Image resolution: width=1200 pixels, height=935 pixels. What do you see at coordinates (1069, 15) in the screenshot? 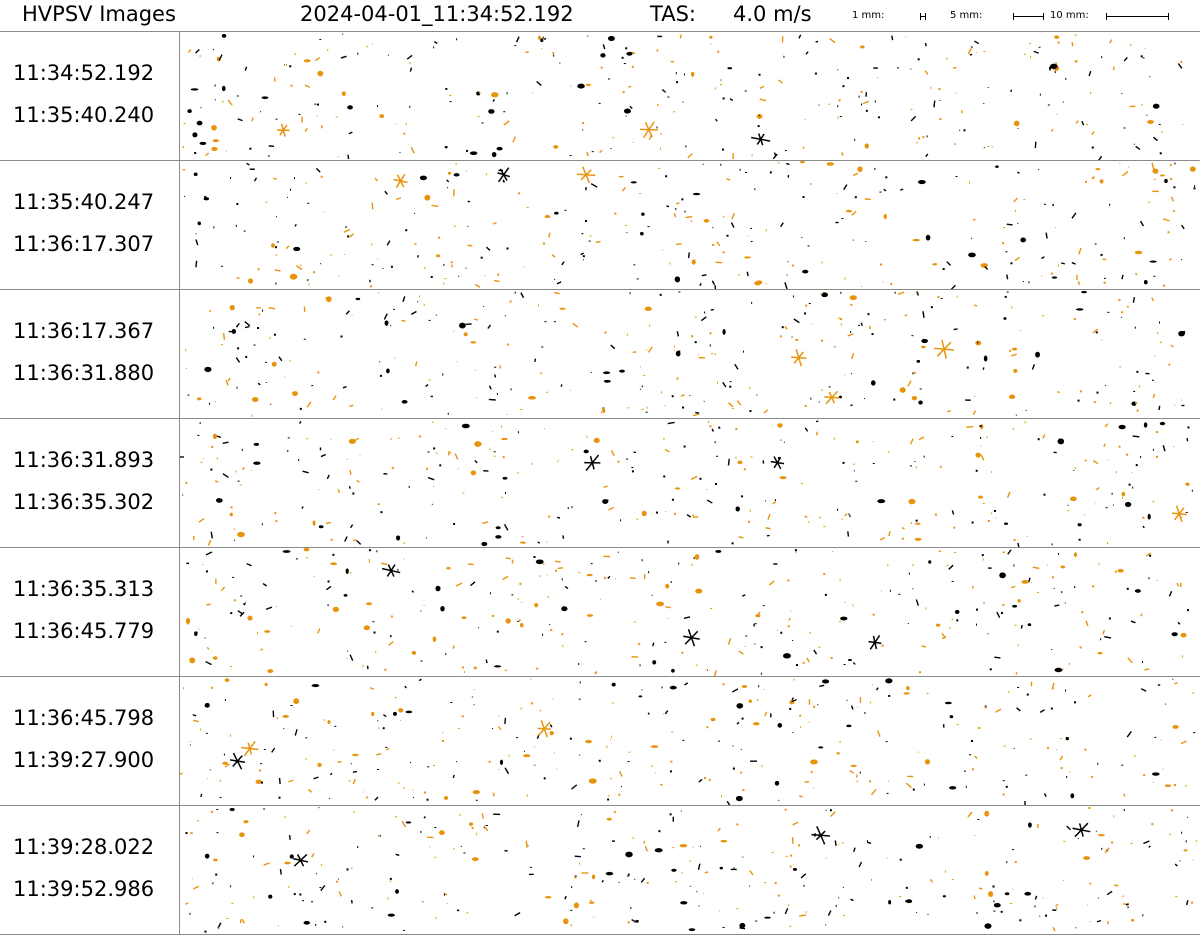
I see `scale-10mm-label: 10 mm:` at bounding box center [1069, 15].